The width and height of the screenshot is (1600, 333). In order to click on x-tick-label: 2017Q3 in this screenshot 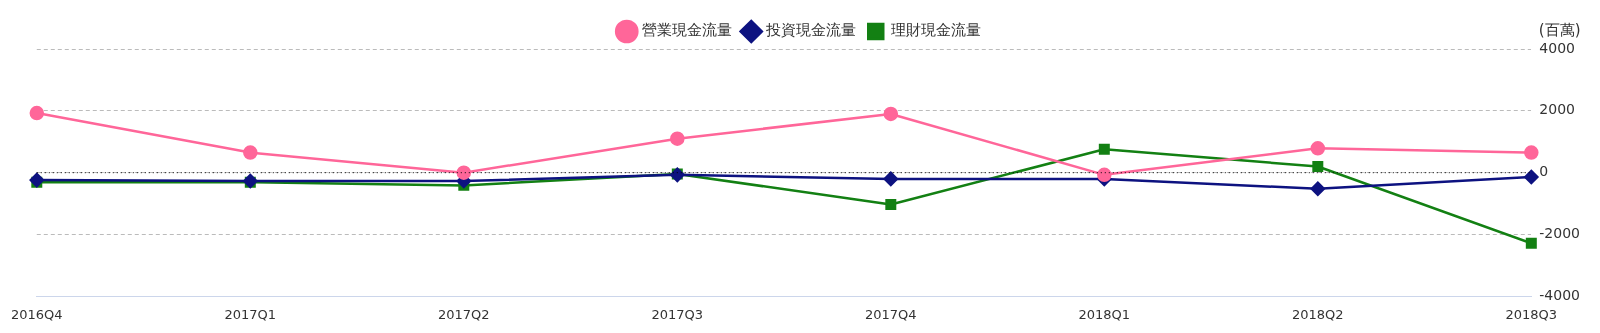, I will do `click(677, 314)`.